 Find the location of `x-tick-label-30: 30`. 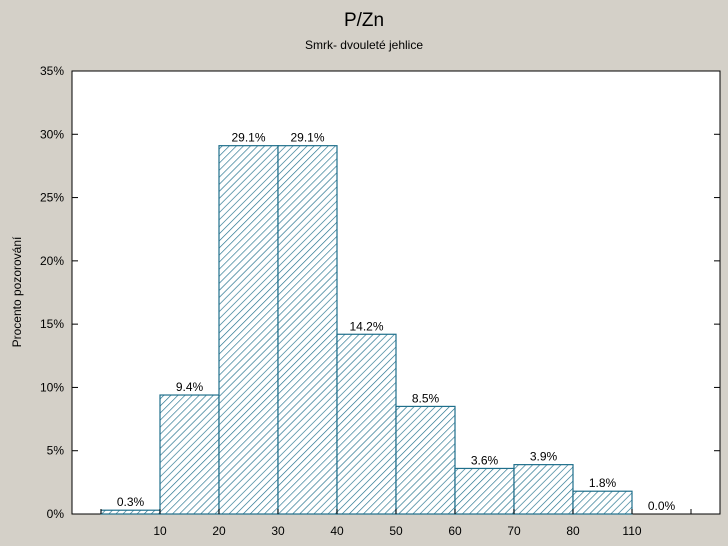

x-tick-label-30: 30 is located at coordinates (278, 531).